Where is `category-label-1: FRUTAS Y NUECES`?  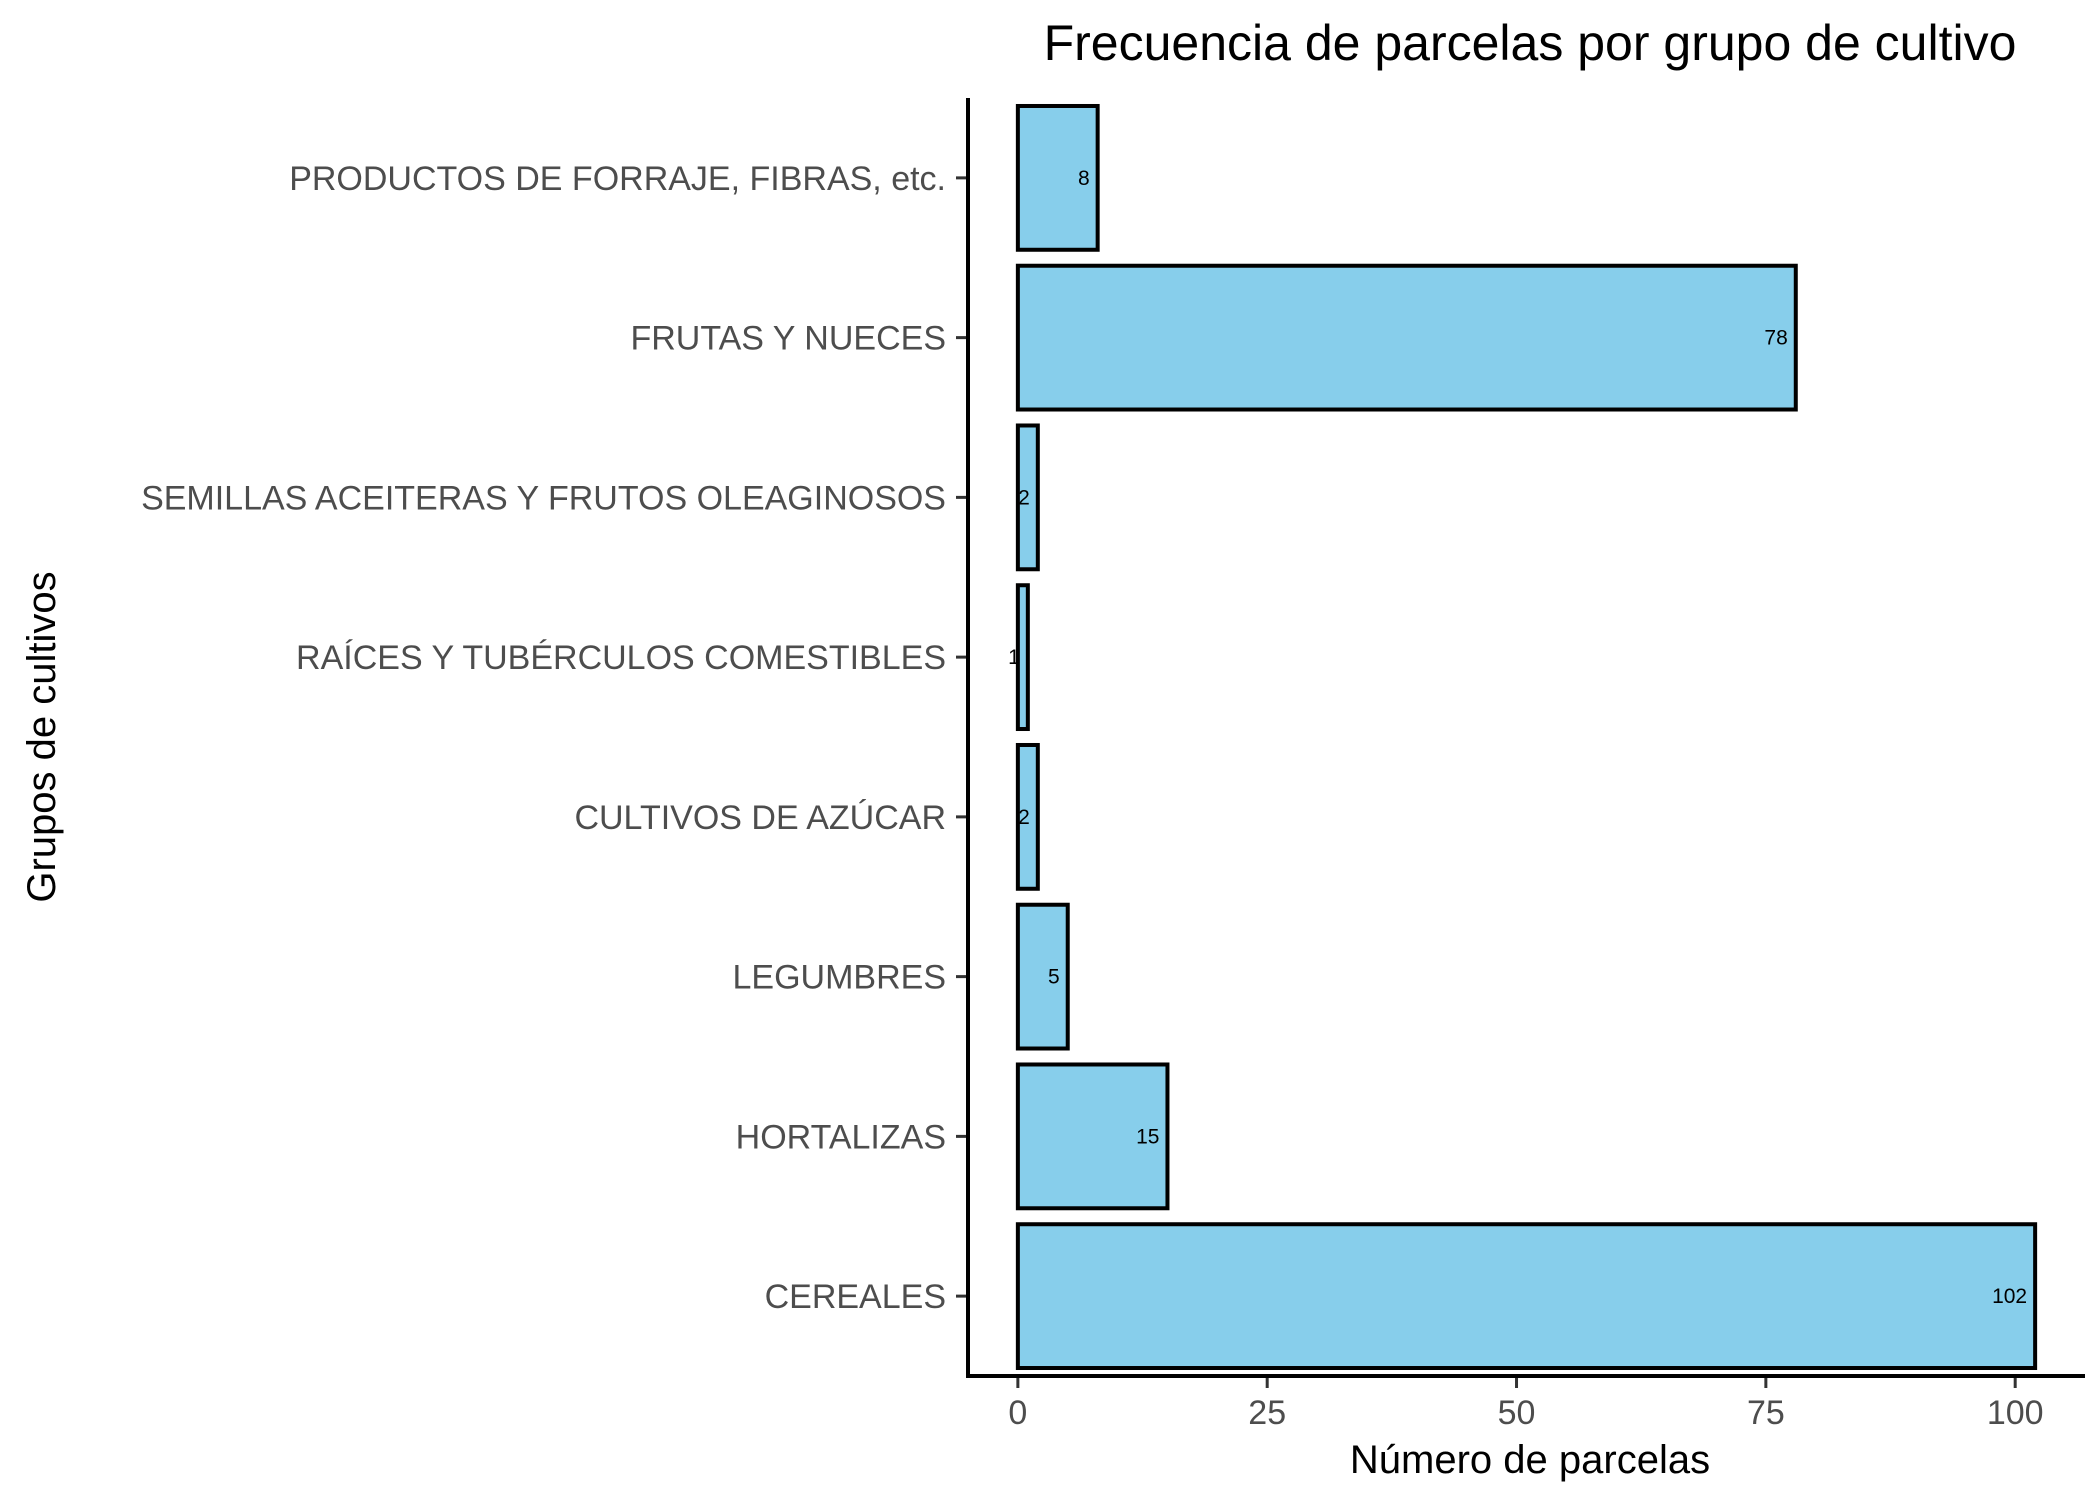
category-label-1: FRUTAS Y NUECES is located at coordinates (788, 339).